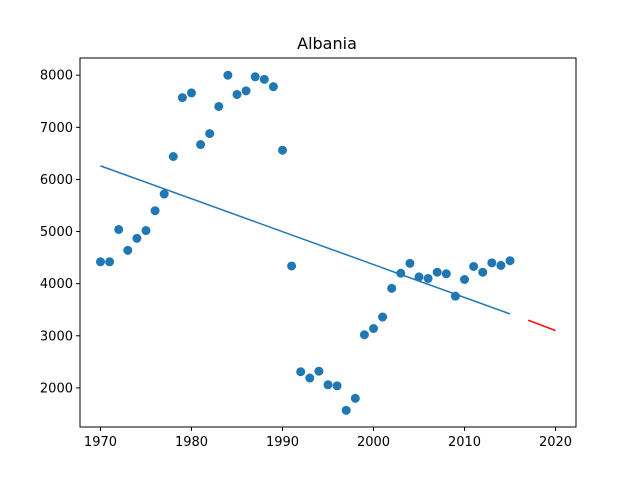  What do you see at coordinates (56, 336) in the screenshot?
I see `y-tick-label: 3000` at bounding box center [56, 336].